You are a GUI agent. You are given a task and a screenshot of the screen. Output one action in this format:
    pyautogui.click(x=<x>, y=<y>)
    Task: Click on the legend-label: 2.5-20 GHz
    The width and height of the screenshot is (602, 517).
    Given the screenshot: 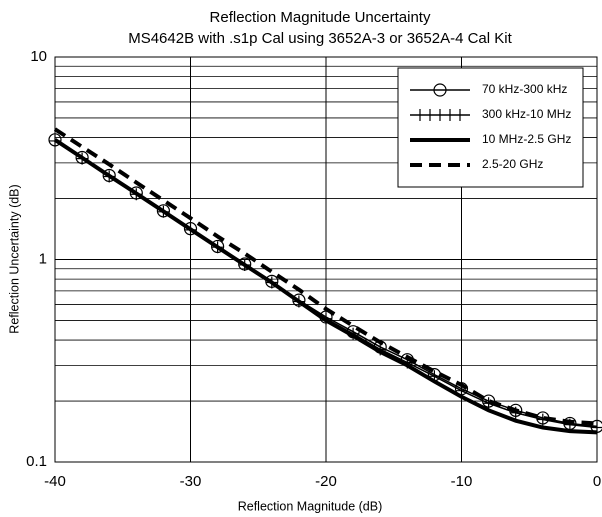 What is the action you would take?
    pyautogui.click(x=512, y=164)
    